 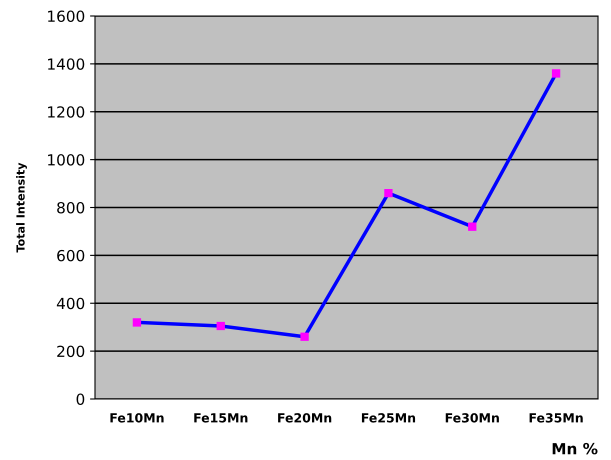 What do you see at coordinates (66, 160) in the screenshot?
I see `y-tick-label: 1000` at bounding box center [66, 160].